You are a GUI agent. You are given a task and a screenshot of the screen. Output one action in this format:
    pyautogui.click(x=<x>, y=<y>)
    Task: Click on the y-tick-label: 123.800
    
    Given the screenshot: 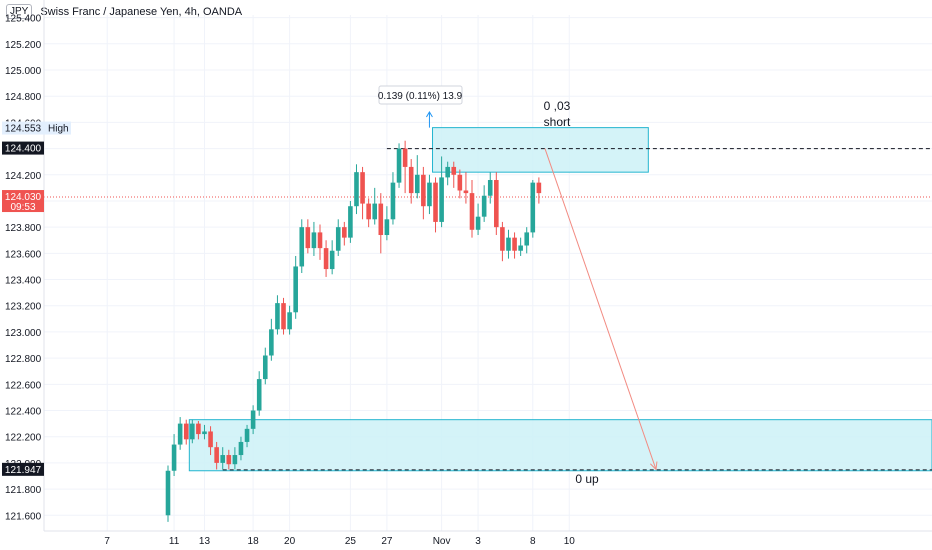 What is the action you would take?
    pyautogui.click(x=23, y=228)
    